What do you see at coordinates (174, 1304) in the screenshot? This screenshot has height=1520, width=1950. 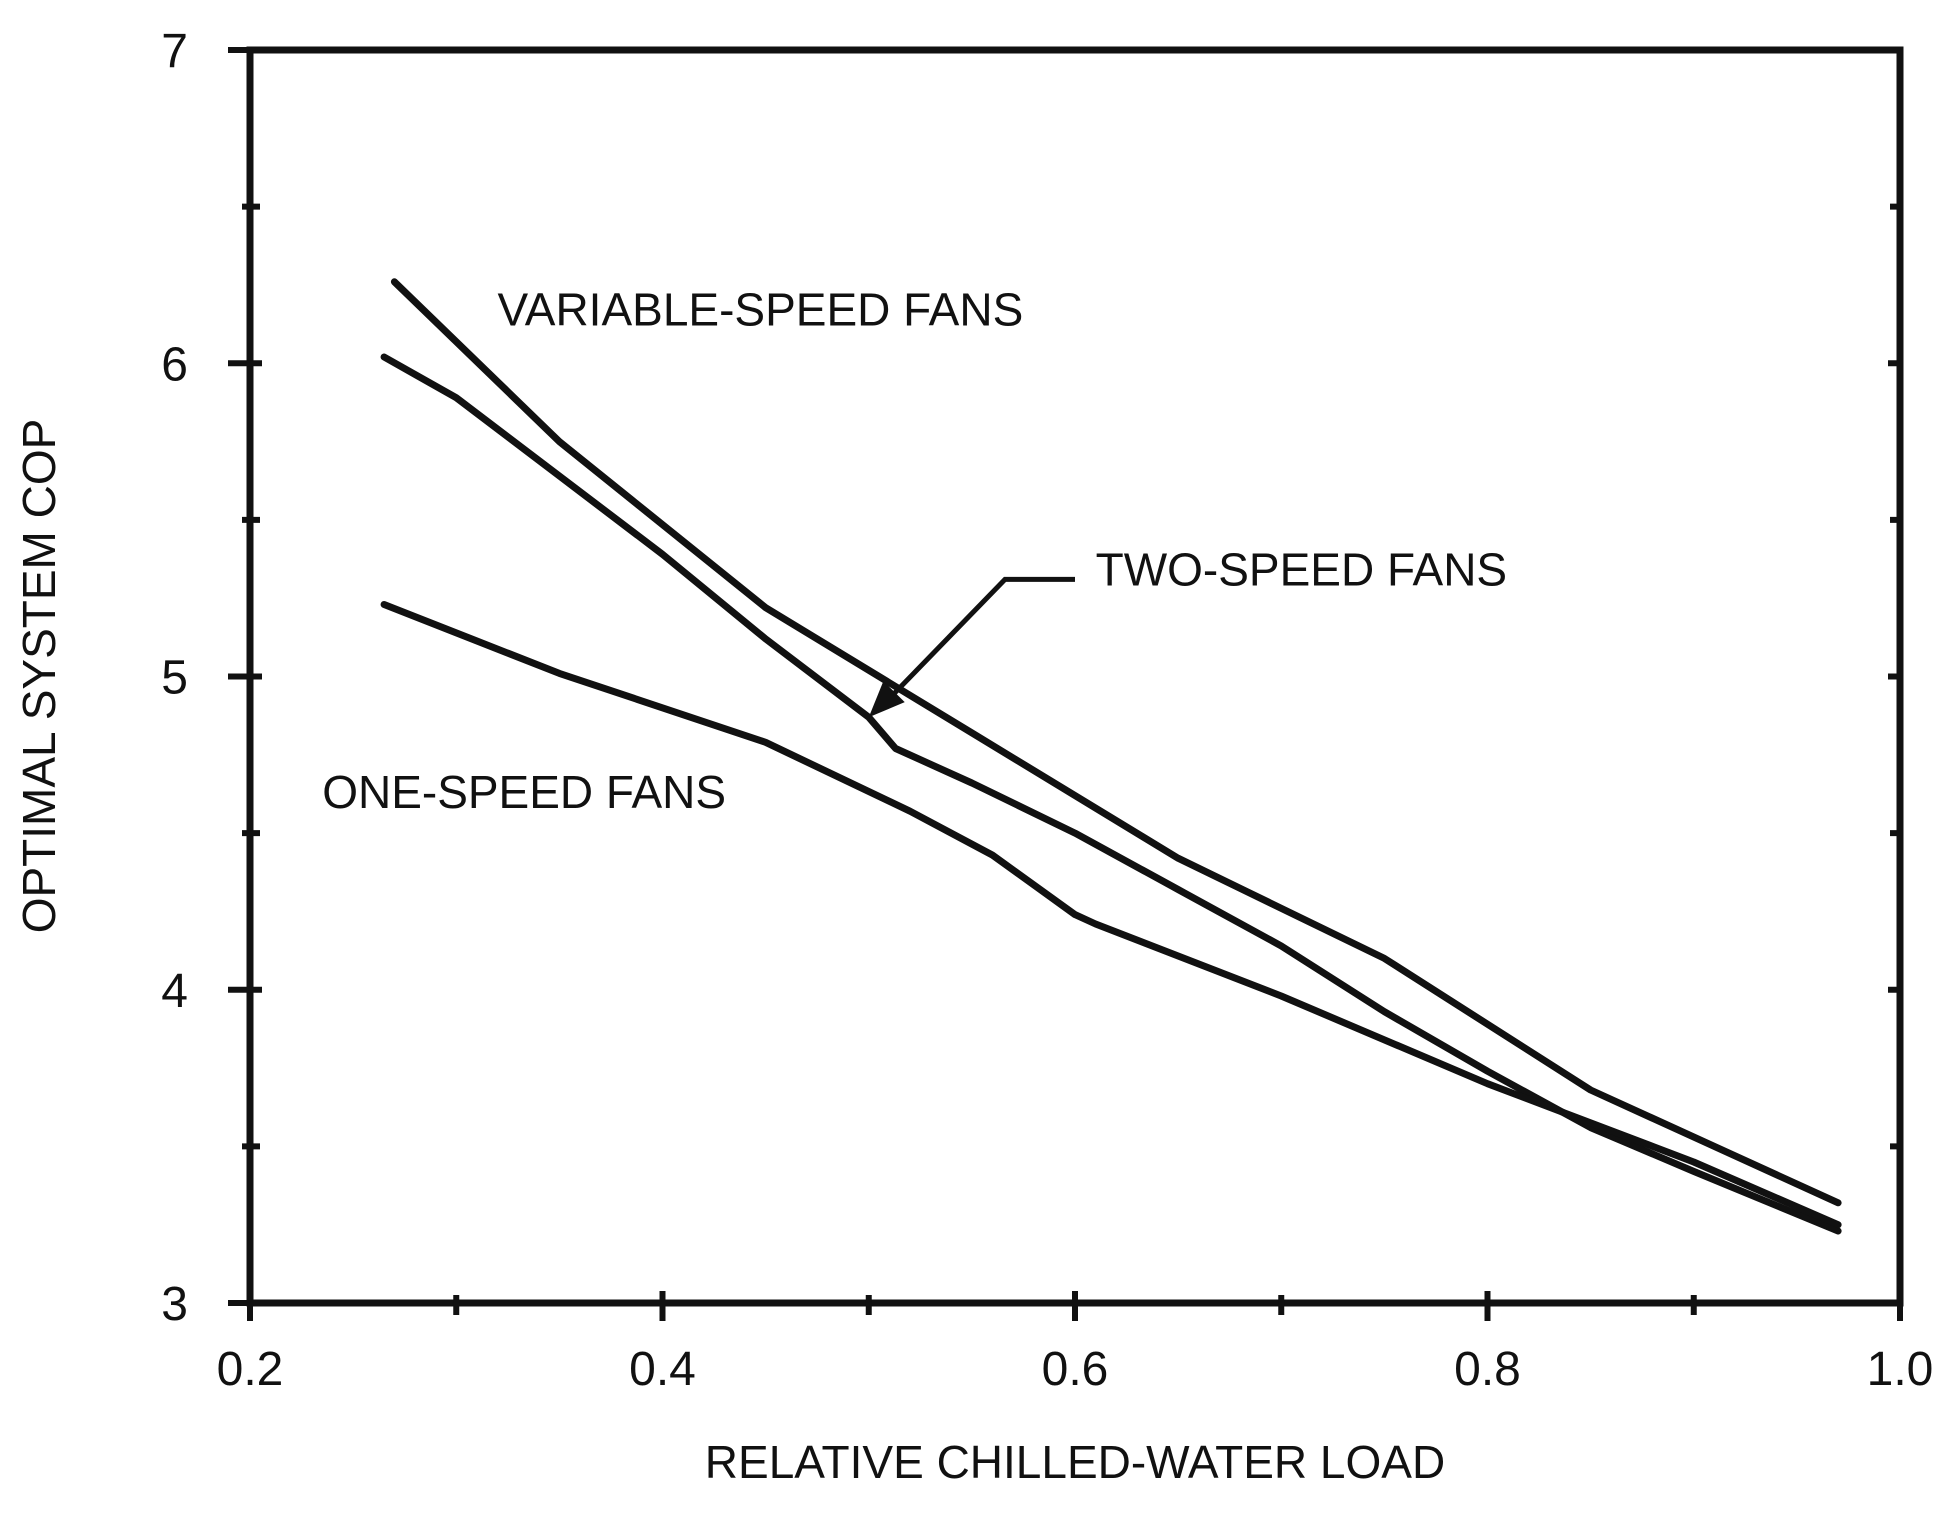 I see `y-tick-label: 3` at bounding box center [174, 1304].